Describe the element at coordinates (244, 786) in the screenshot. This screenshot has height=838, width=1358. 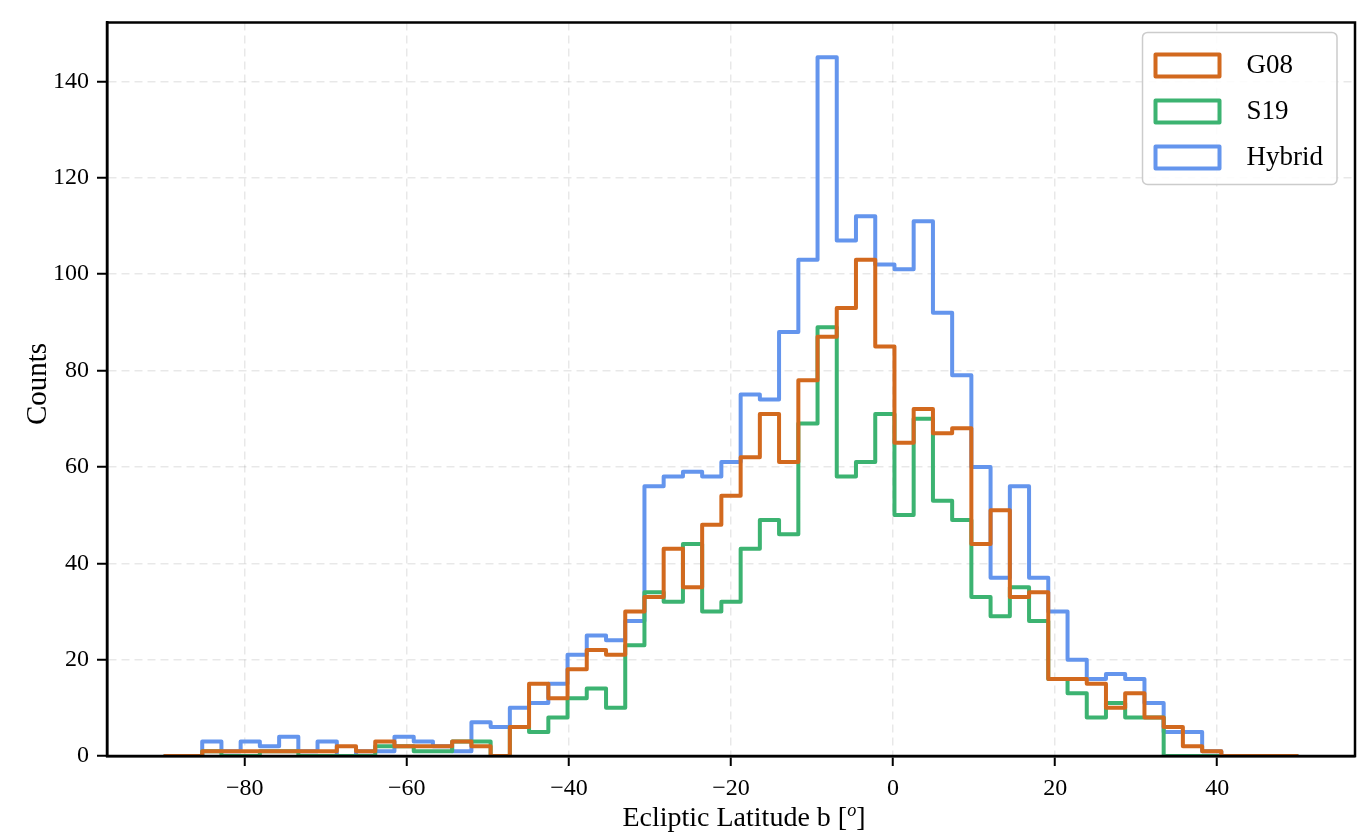
I see `x-tick-label: −80` at that location.